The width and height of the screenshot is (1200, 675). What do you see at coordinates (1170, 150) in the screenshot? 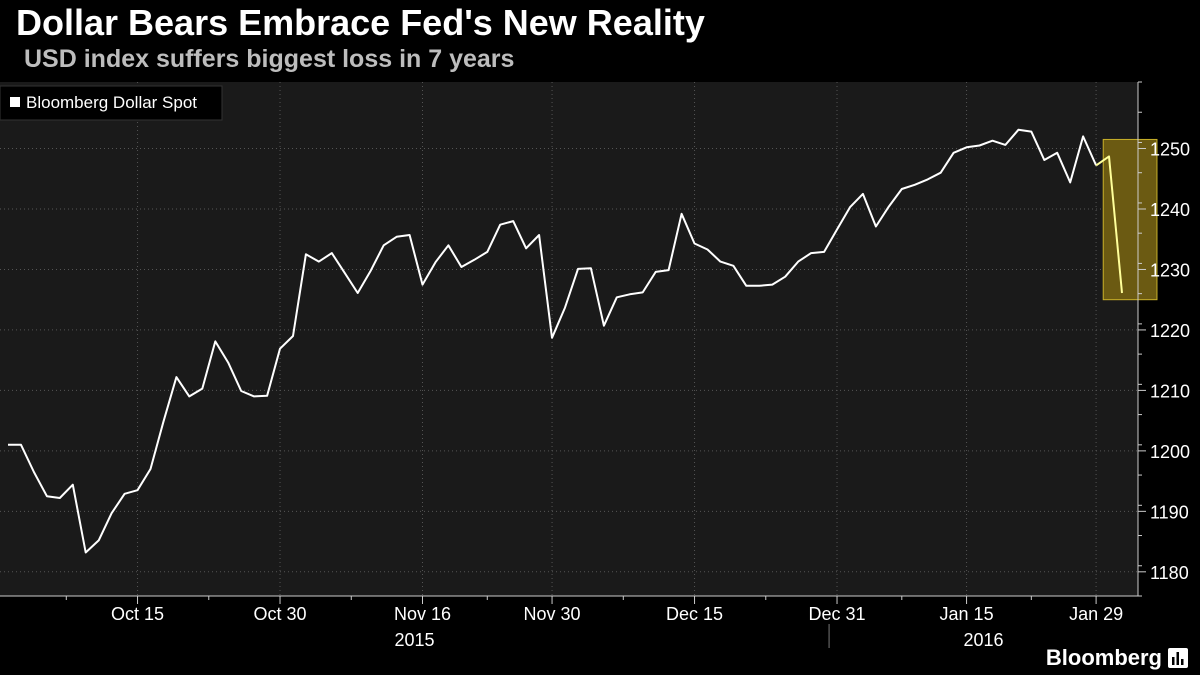
I see `y-tick-label: 1250` at bounding box center [1170, 150].